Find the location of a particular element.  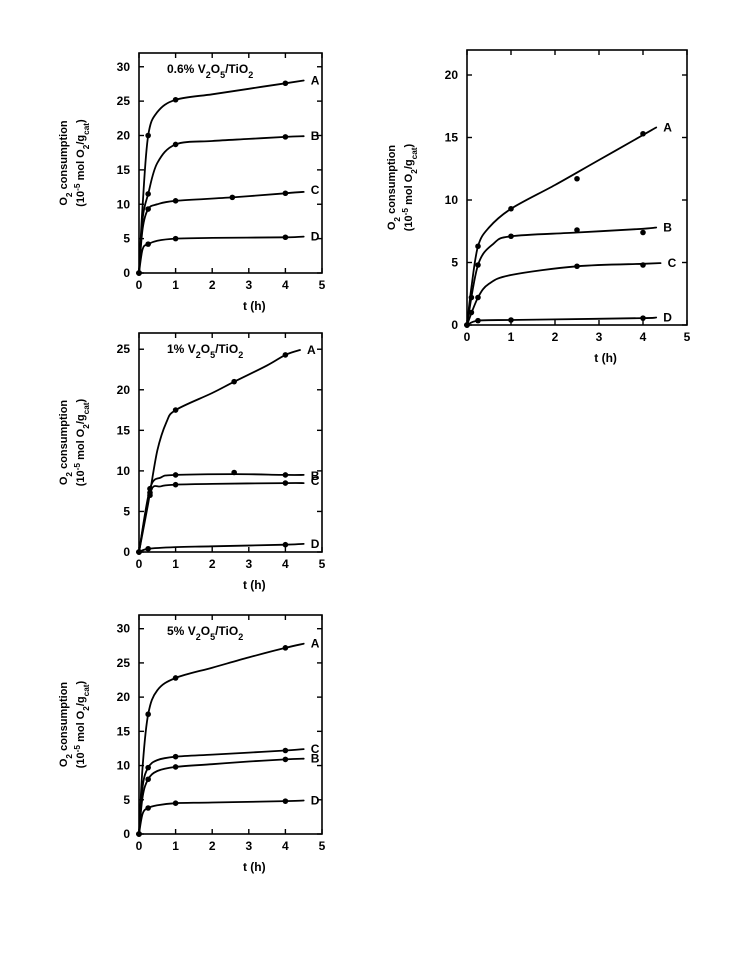

panel-title: 1% V2O5/TiO2 is located at coordinates (205, 351).